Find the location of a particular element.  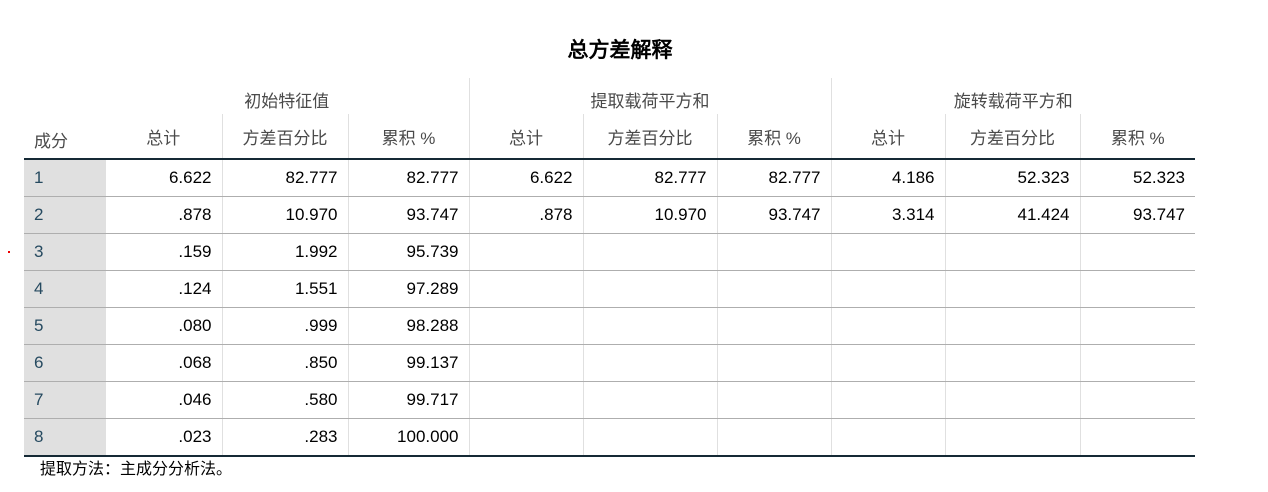

table-cell: 99.137 is located at coordinates (408, 363).